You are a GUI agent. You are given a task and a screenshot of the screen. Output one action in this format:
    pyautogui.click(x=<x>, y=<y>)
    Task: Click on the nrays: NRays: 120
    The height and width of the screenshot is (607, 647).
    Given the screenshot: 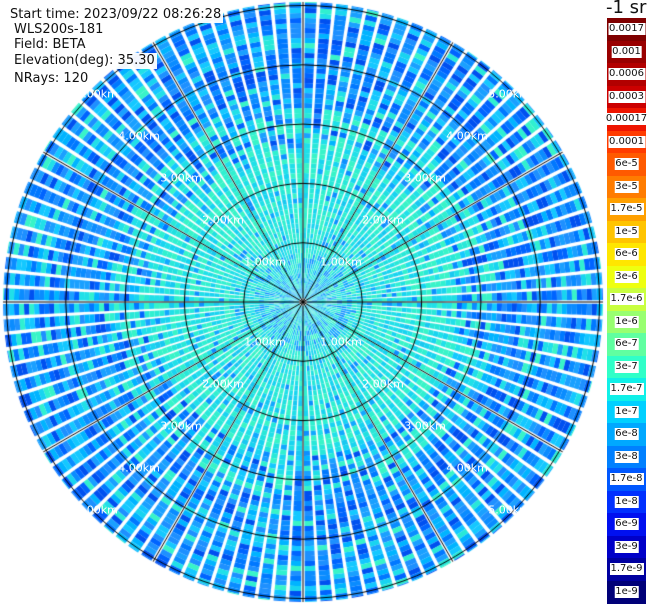 What is the action you would take?
    pyautogui.click(x=51, y=79)
    